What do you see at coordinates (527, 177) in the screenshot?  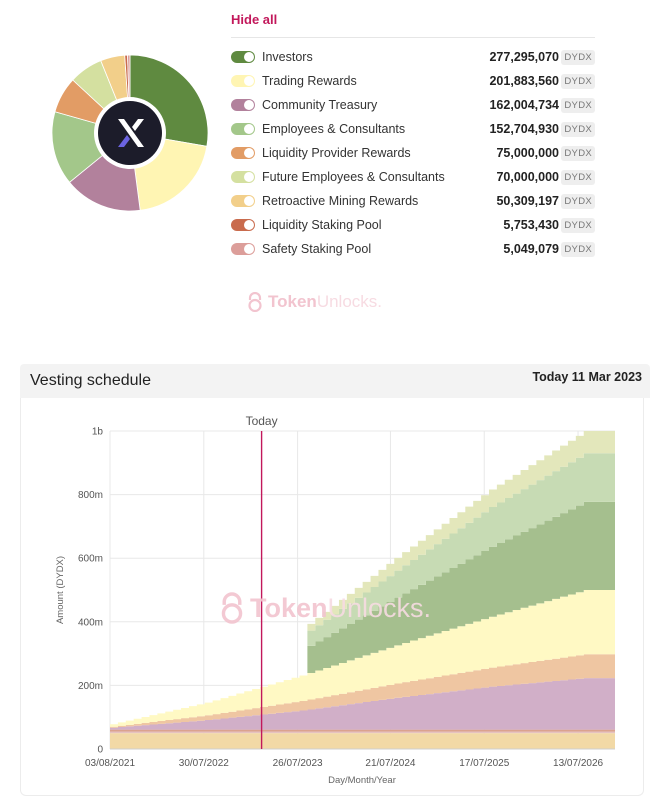 I see `legend-item-amount: 70,000,000` at bounding box center [527, 177].